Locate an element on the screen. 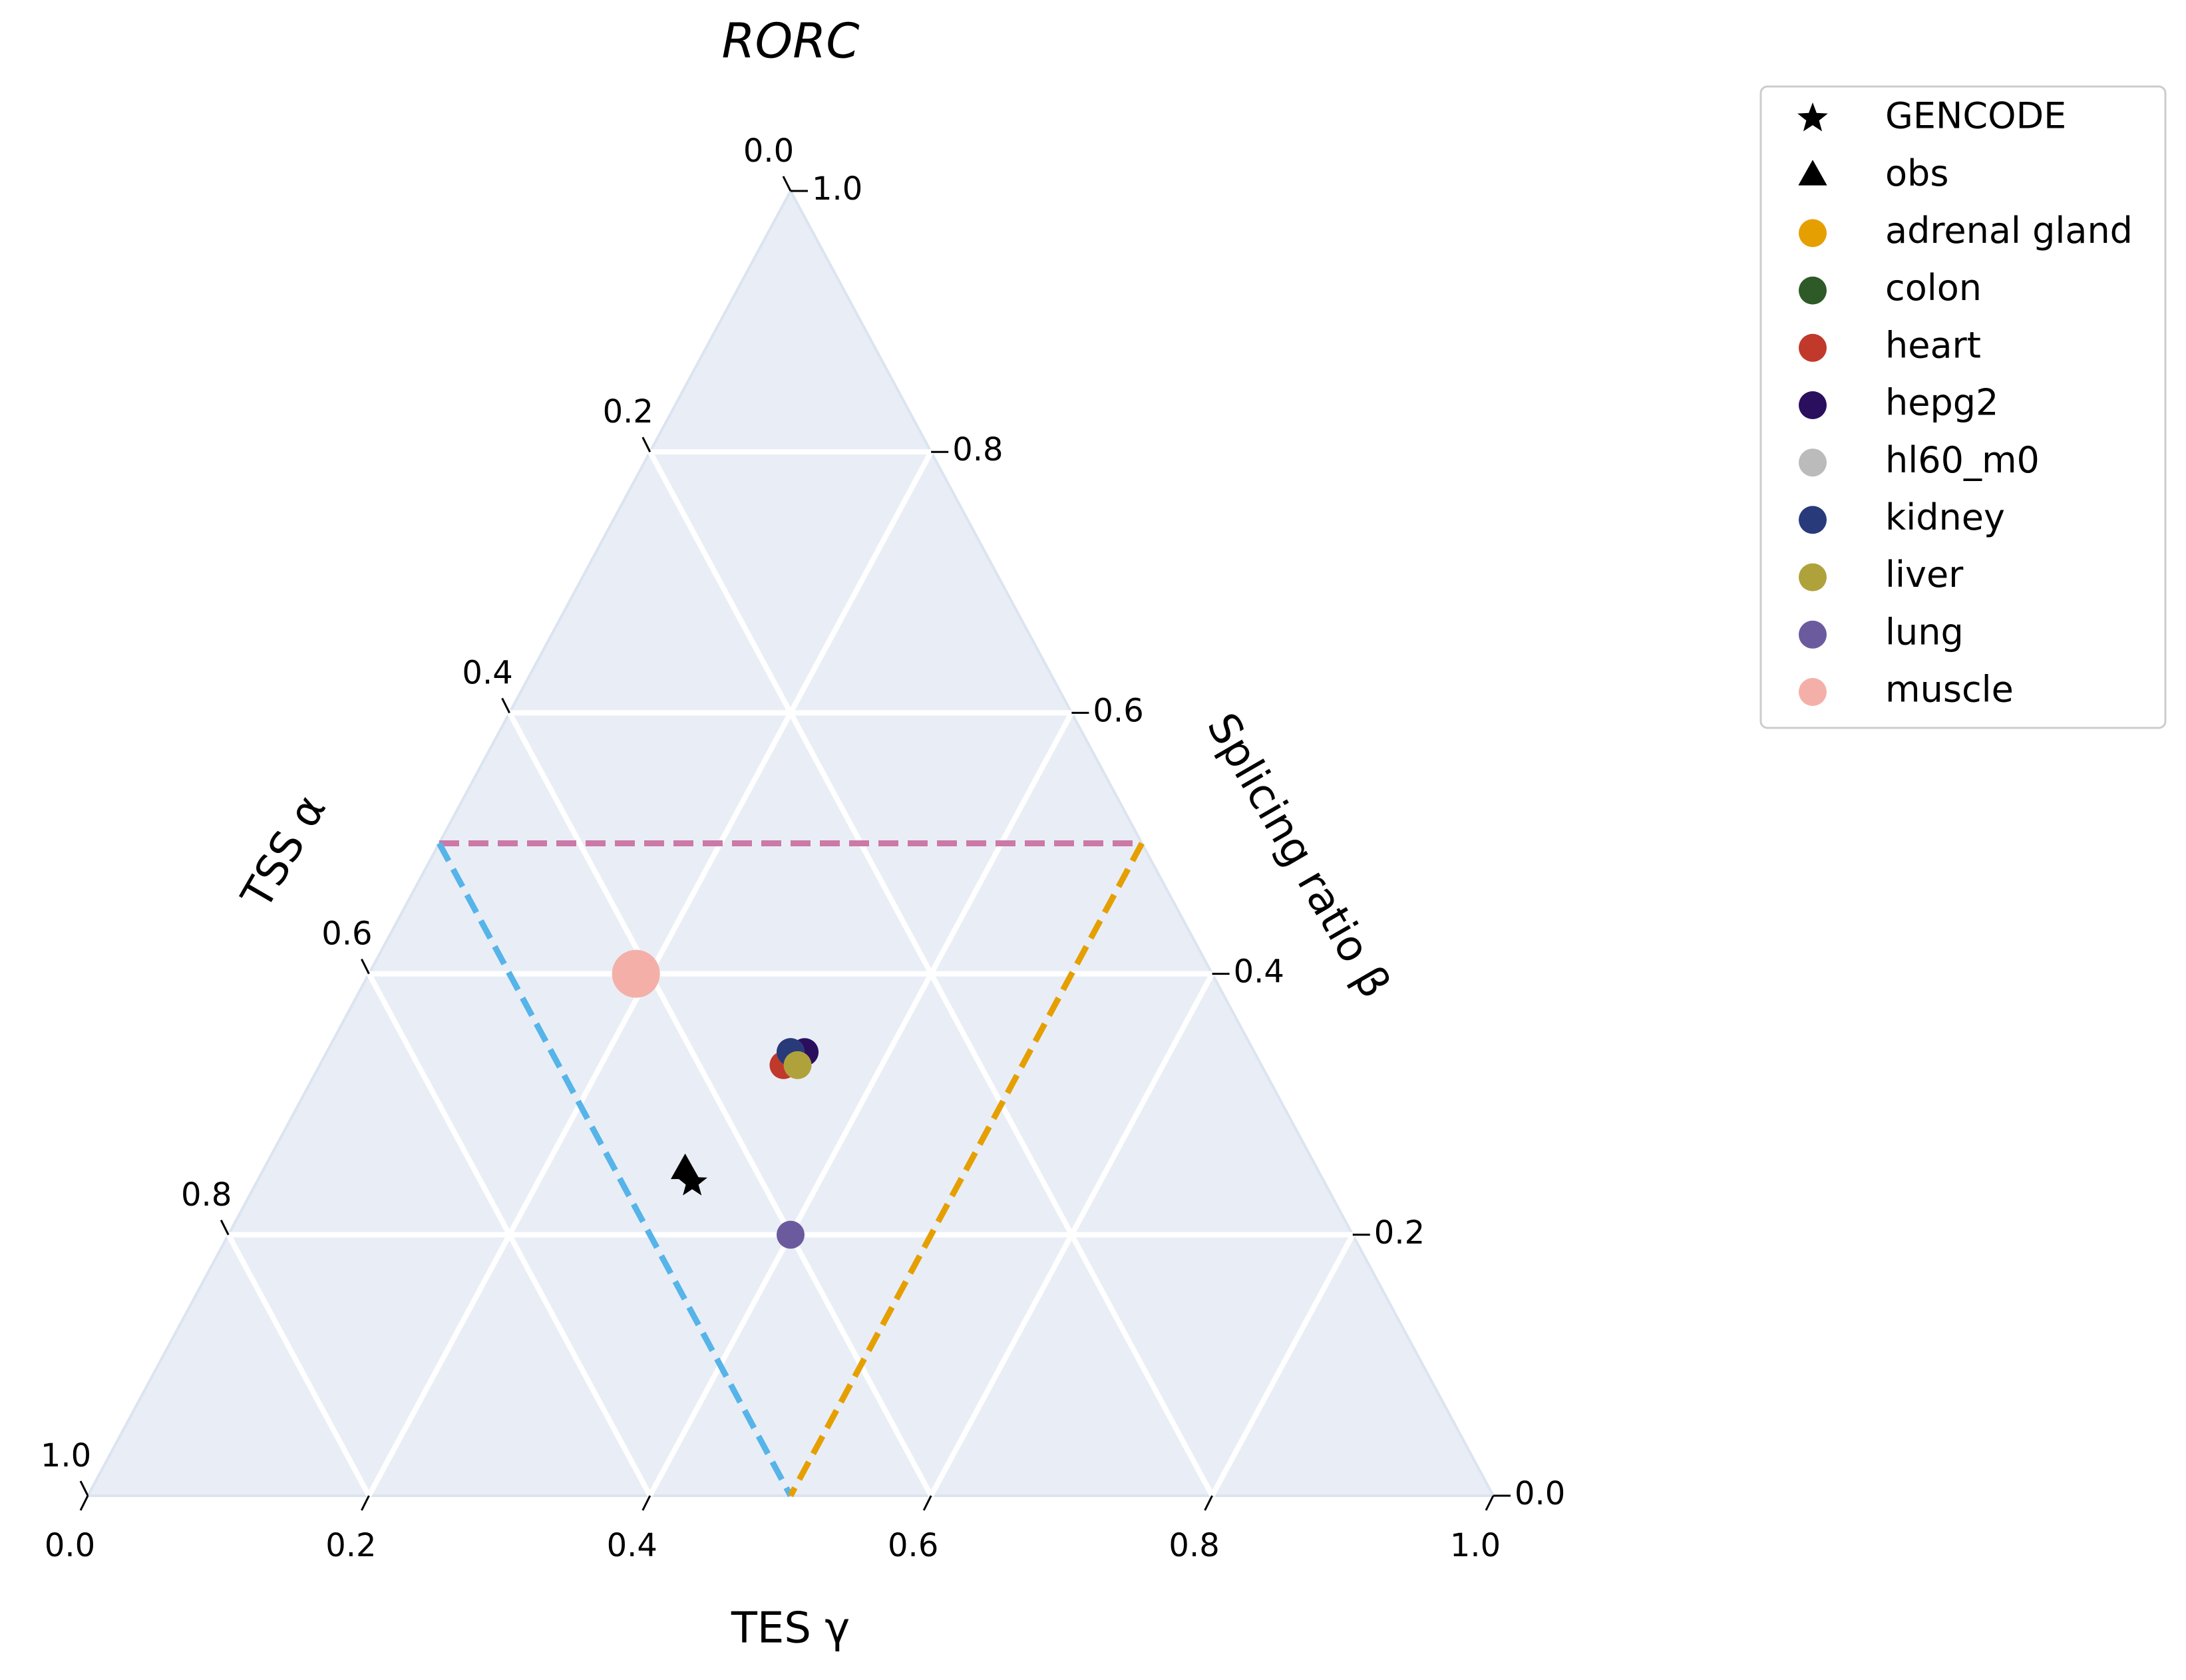  legend-label: kidney is located at coordinates (1945, 517).